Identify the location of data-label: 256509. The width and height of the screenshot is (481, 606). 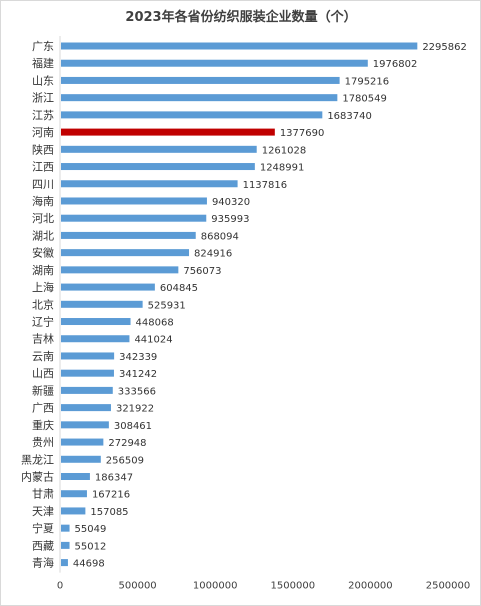
(125, 460).